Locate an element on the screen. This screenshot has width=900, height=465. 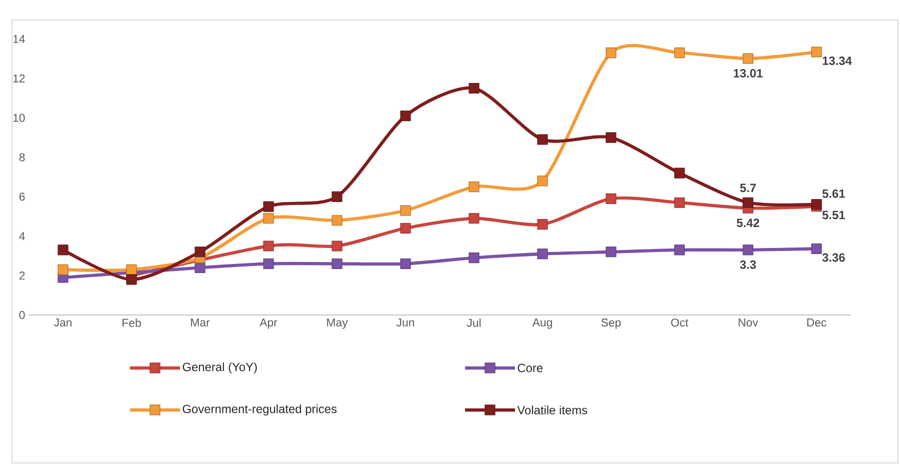
y-tick-label: 10 is located at coordinates (19, 118).